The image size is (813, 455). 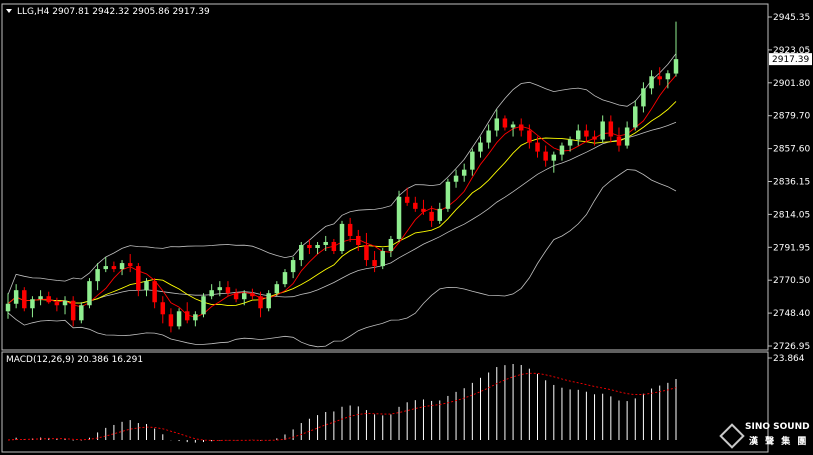 I want to click on price-tick-label: 2879.70, so click(x=791, y=117).